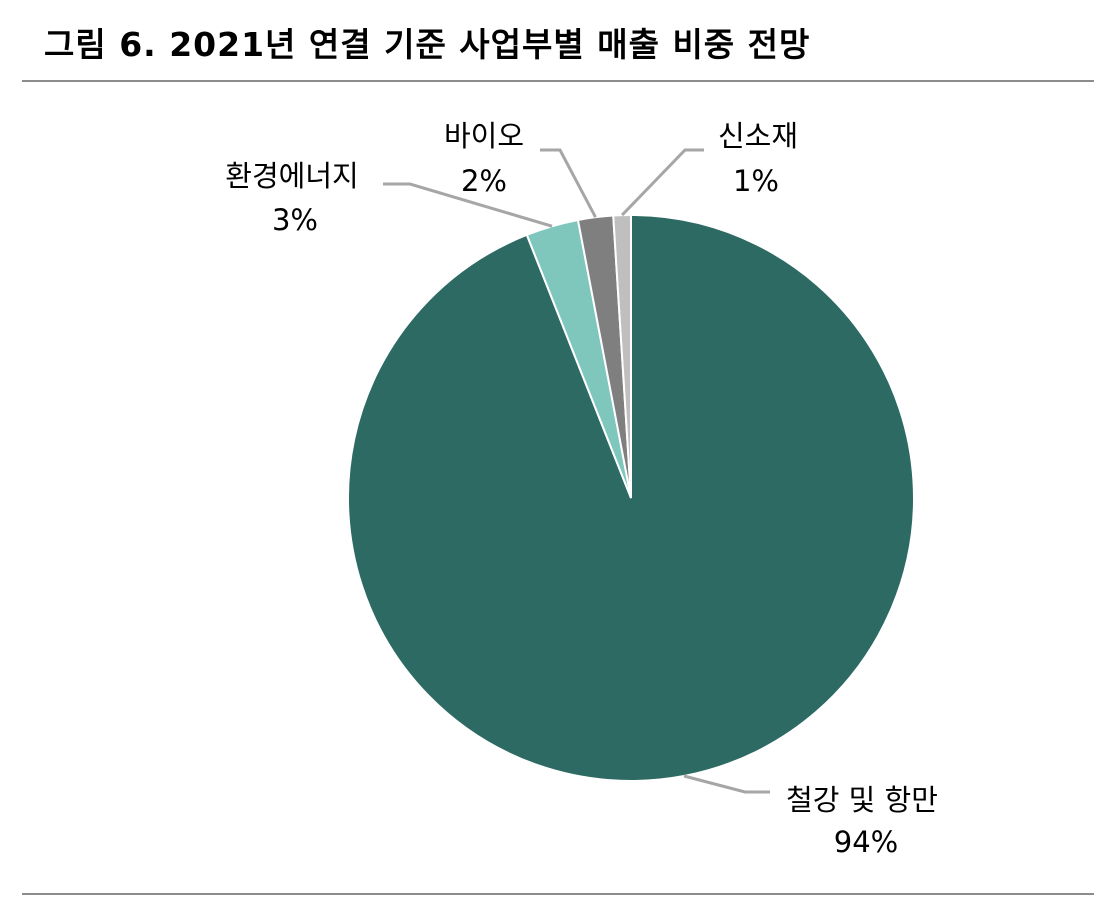 Image resolution: width=1094 pixels, height=898 pixels. What do you see at coordinates (756, 181) in the screenshot?
I see `slice-percent-label: 1%` at bounding box center [756, 181].